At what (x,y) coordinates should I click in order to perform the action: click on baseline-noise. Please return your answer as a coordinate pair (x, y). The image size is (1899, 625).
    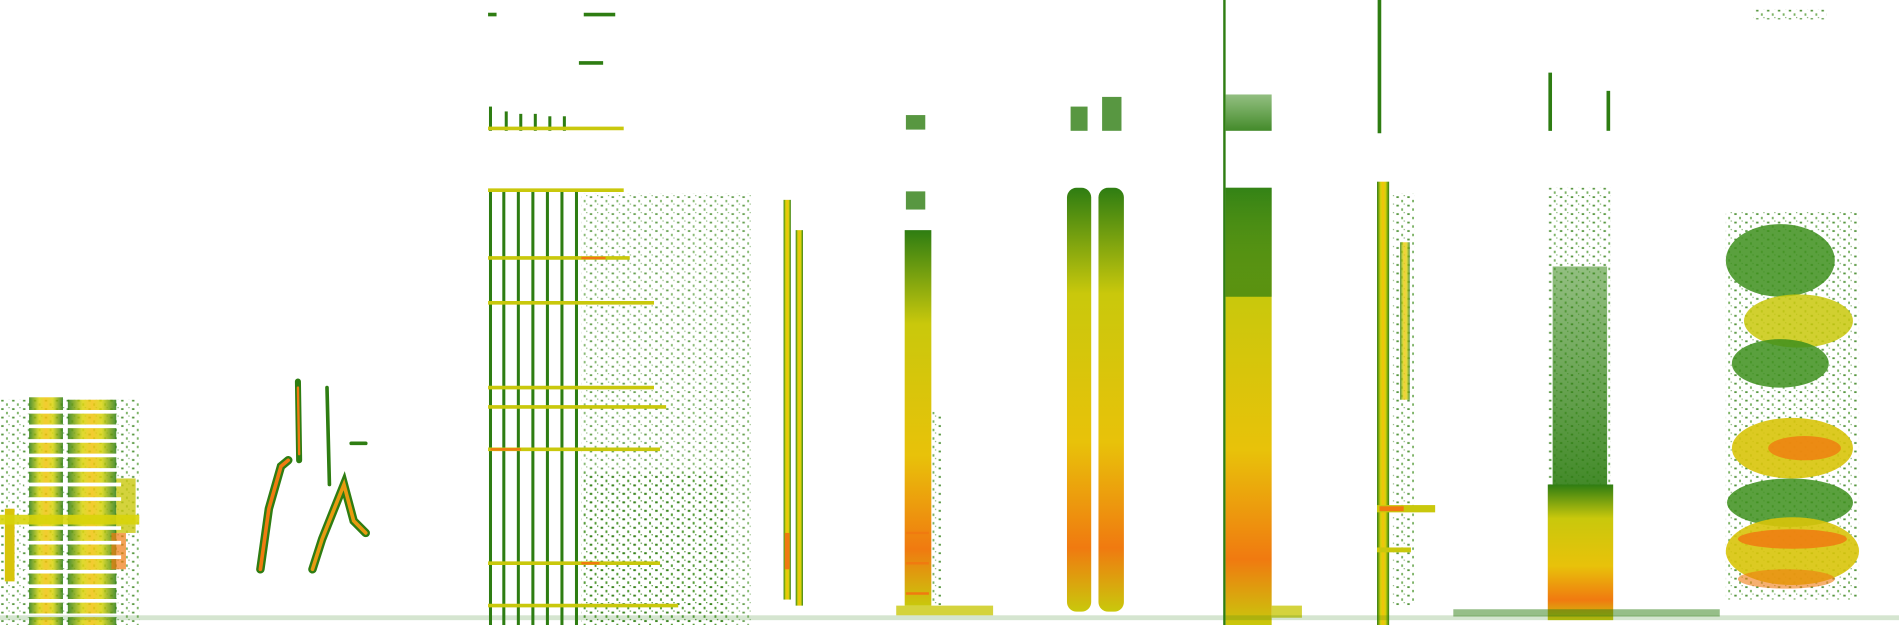
    Looking at the image, I should click on (949, 618).